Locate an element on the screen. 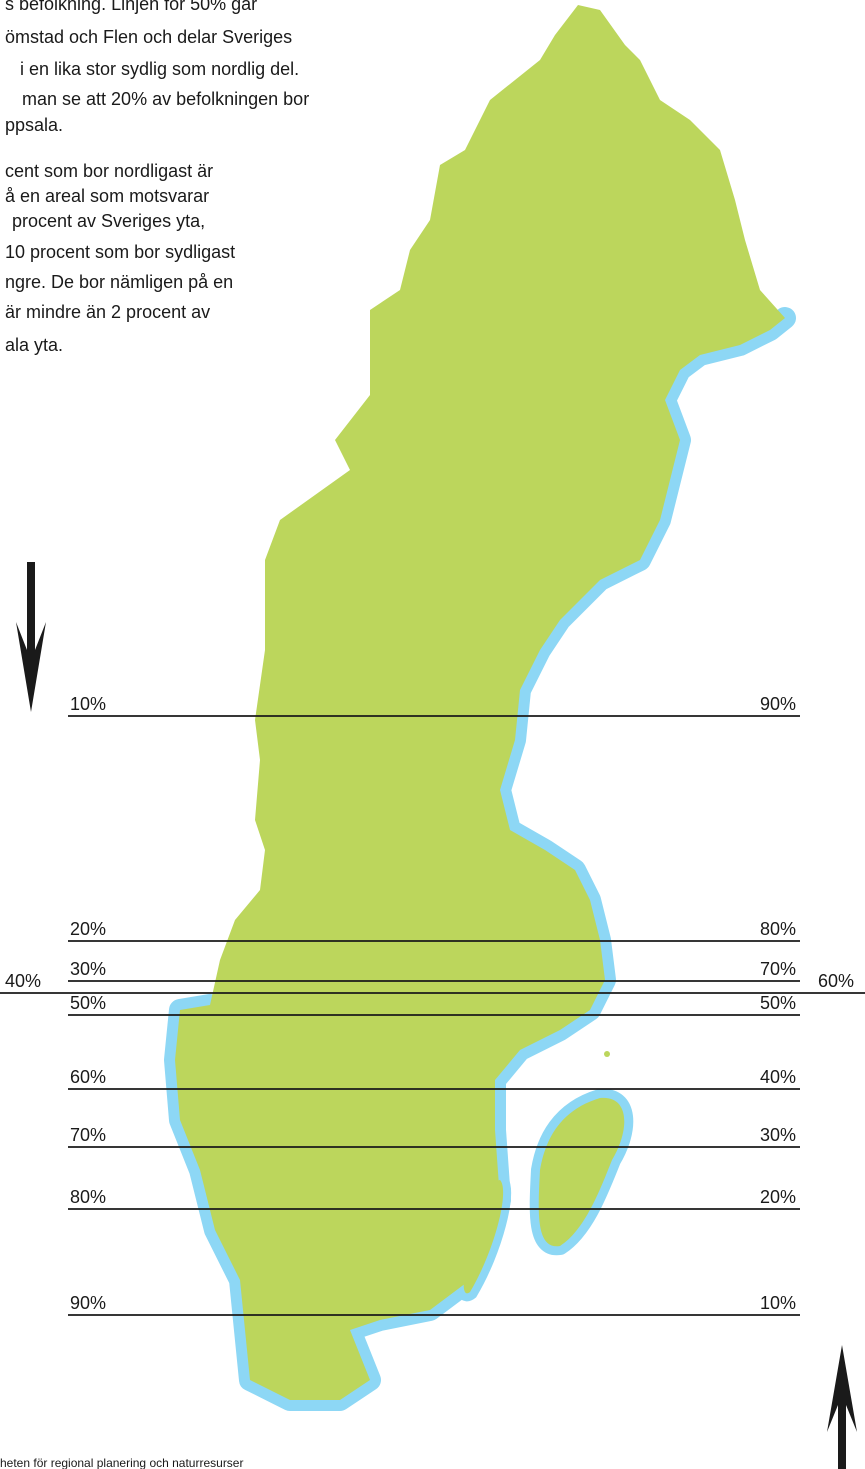 The width and height of the screenshot is (865, 1469). island is located at coordinates (607, 1054).